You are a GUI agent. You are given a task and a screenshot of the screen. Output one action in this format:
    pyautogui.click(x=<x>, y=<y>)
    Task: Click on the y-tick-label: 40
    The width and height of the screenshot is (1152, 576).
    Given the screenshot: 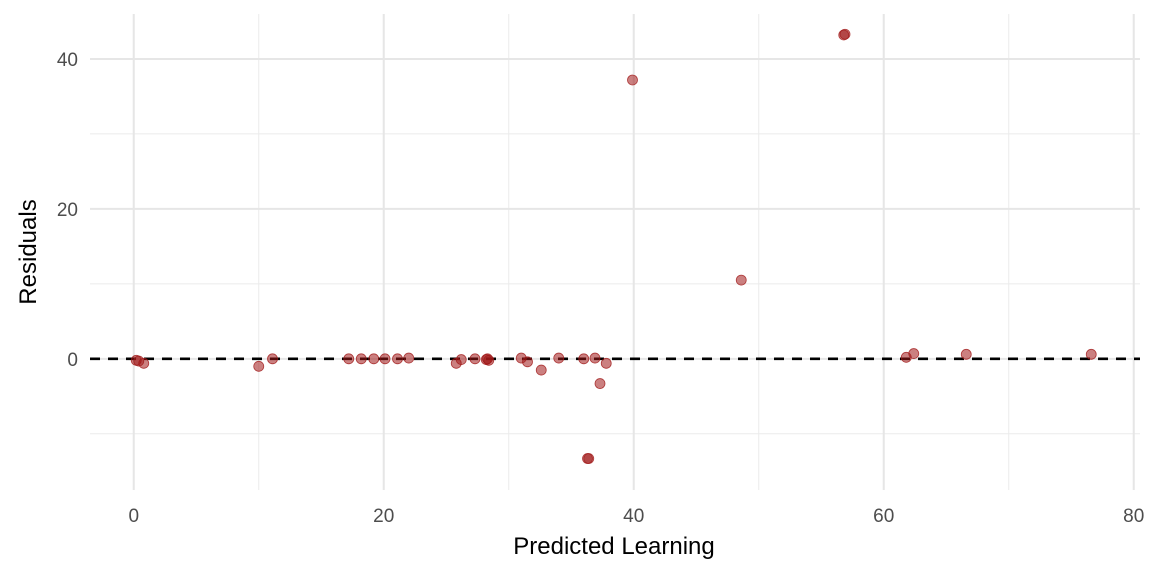 What is the action you would take?
    pyautogui.click(x=67, y=60)
    